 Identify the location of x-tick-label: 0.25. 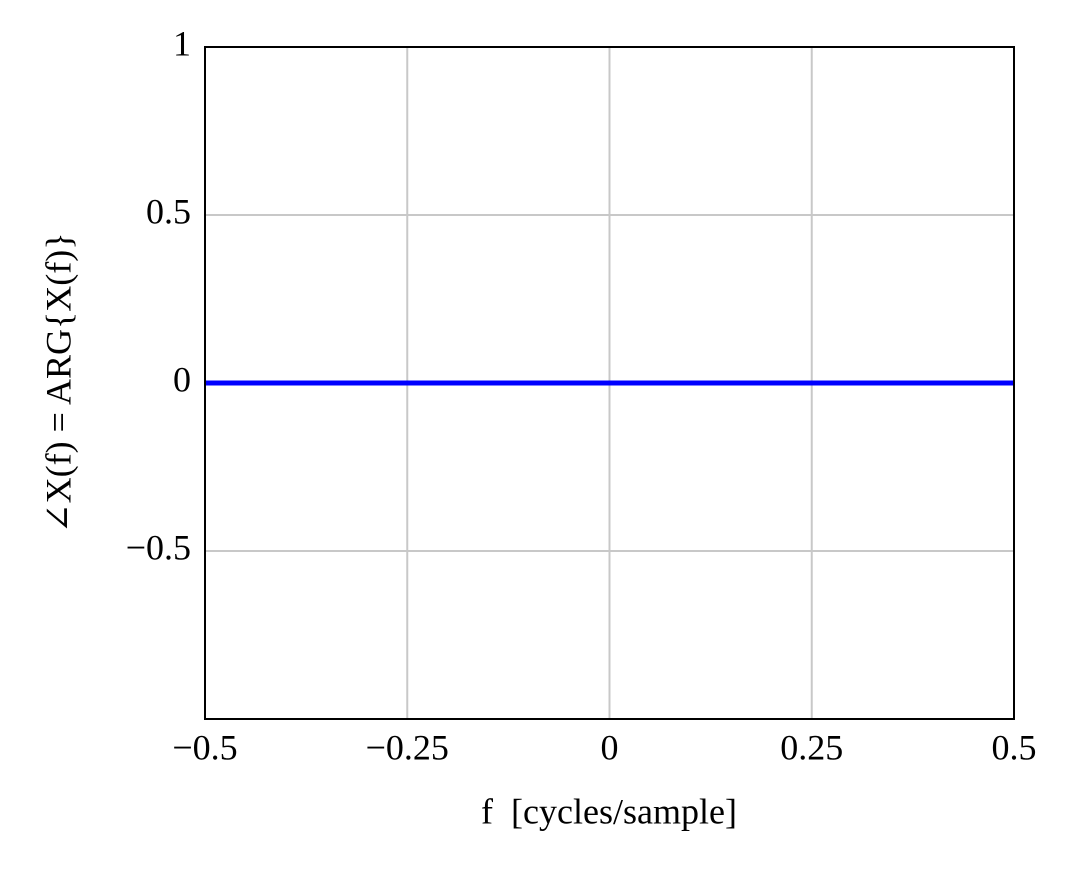
(811, 747).